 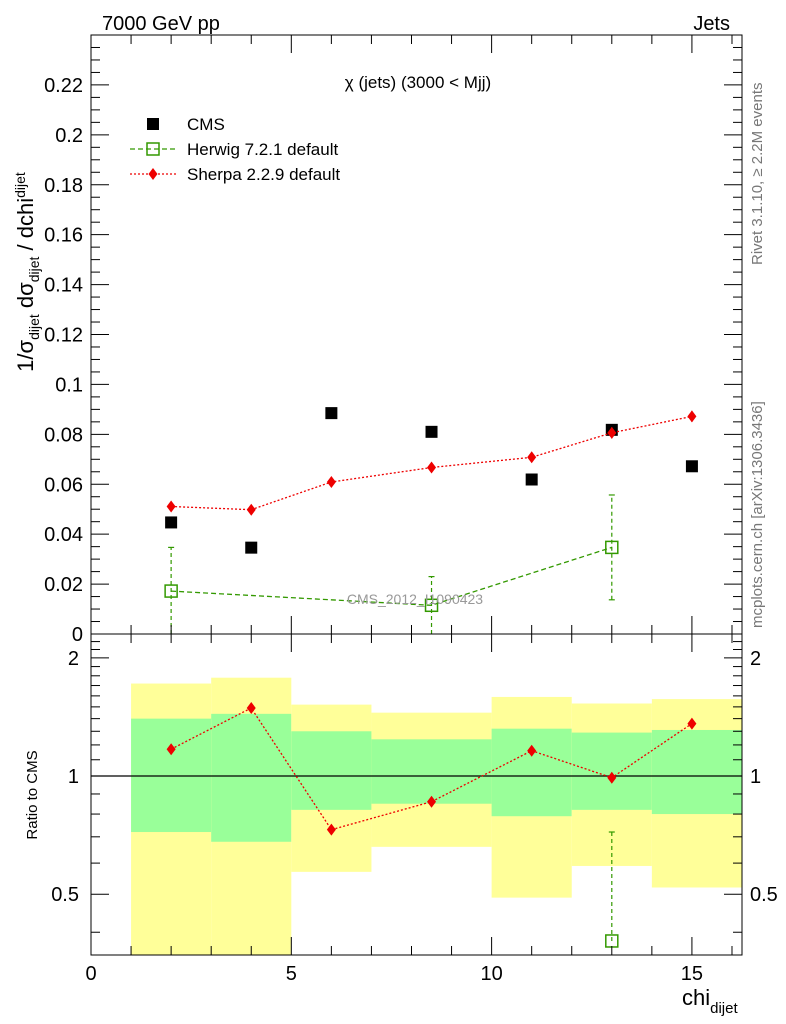 I want to click on ratio-y-tick-label: 1, so click(x=73, y=777).